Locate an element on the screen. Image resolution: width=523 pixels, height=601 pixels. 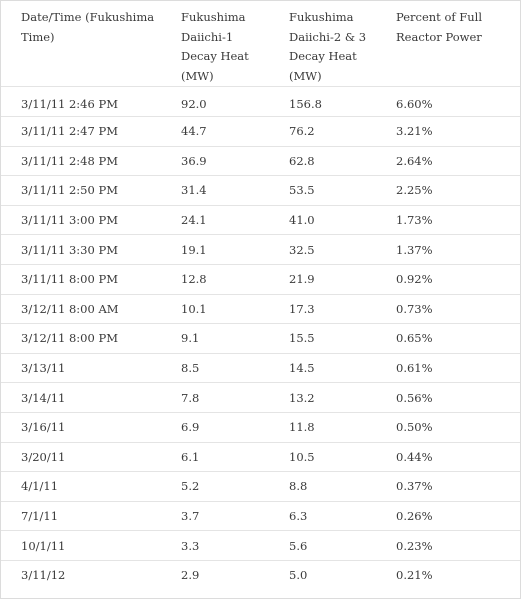
cell-daiichi-2-3-heat: 13.2 is located at coordinates (322, 397).